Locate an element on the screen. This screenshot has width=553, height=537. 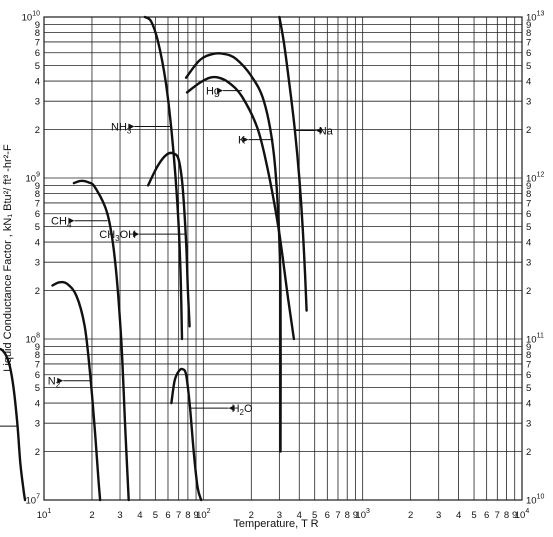
series-line-k is located at coordinates (233, 252).